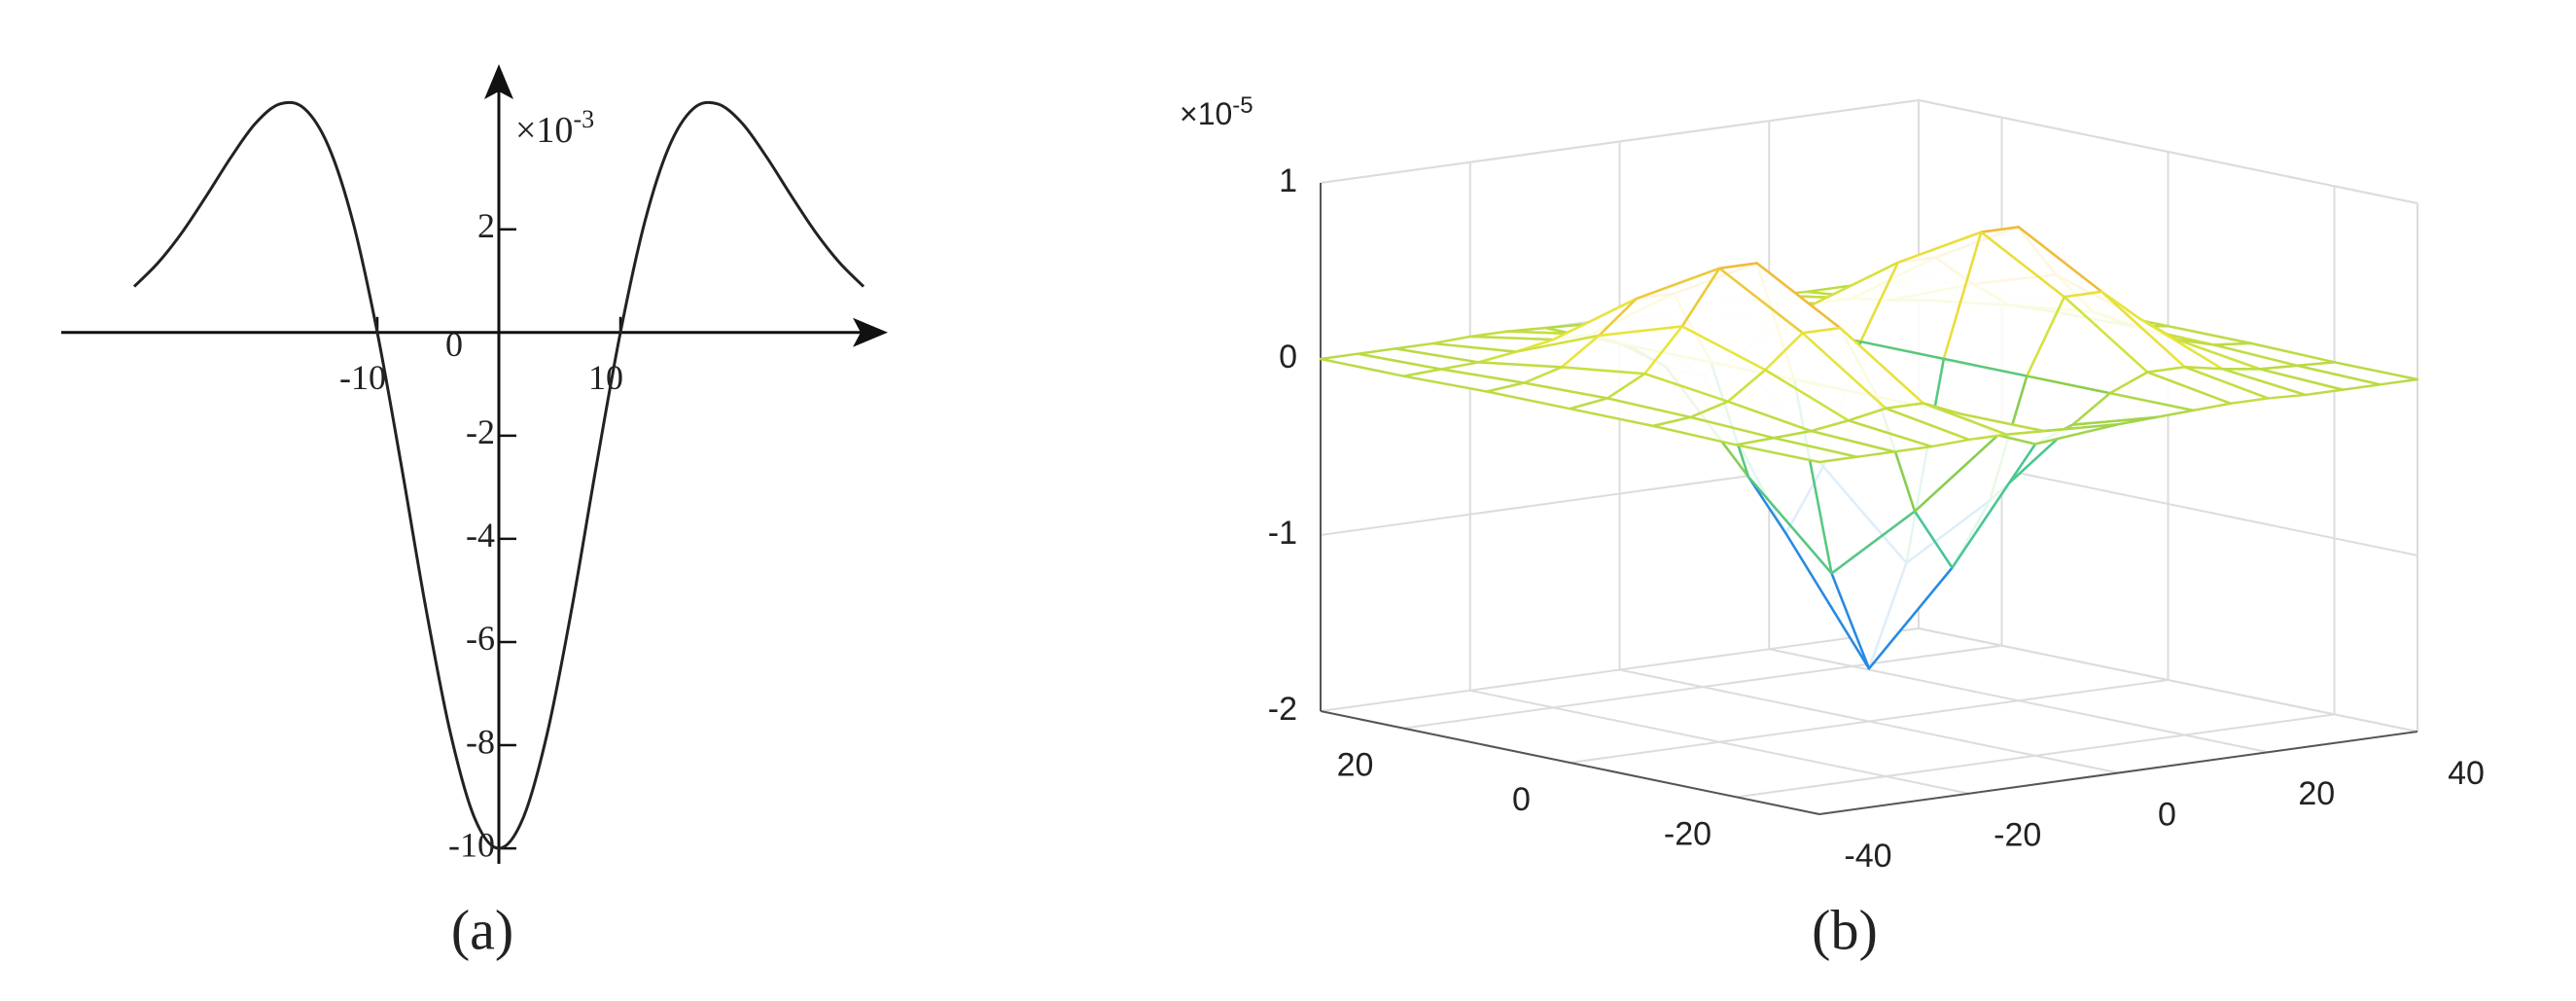  What do you see at coordinates (1288, 357) in the screenshot?
I see `z-tick-label: 0` at bounding box center [1288, 357].